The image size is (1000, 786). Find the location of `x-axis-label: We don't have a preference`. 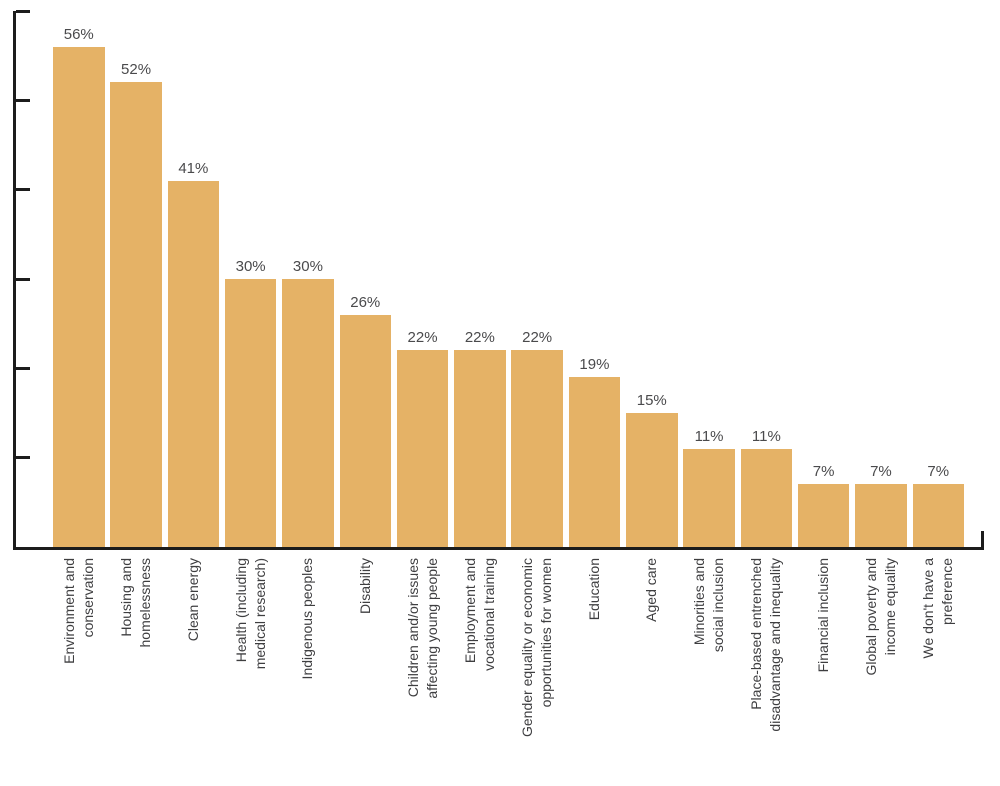

x-axis-label: We don't have a preference is located at coordinates (938, 608).